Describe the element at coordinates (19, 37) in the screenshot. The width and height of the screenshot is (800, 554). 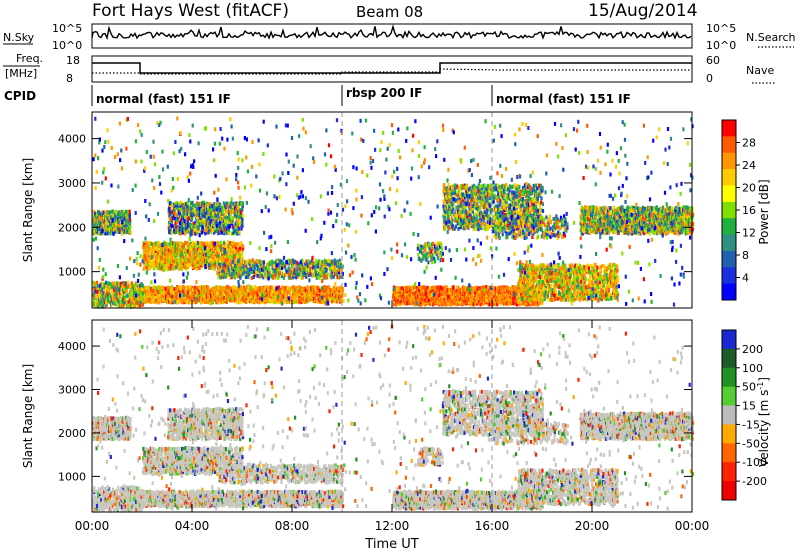
I see `nsky-label: N.Sky` at that location.